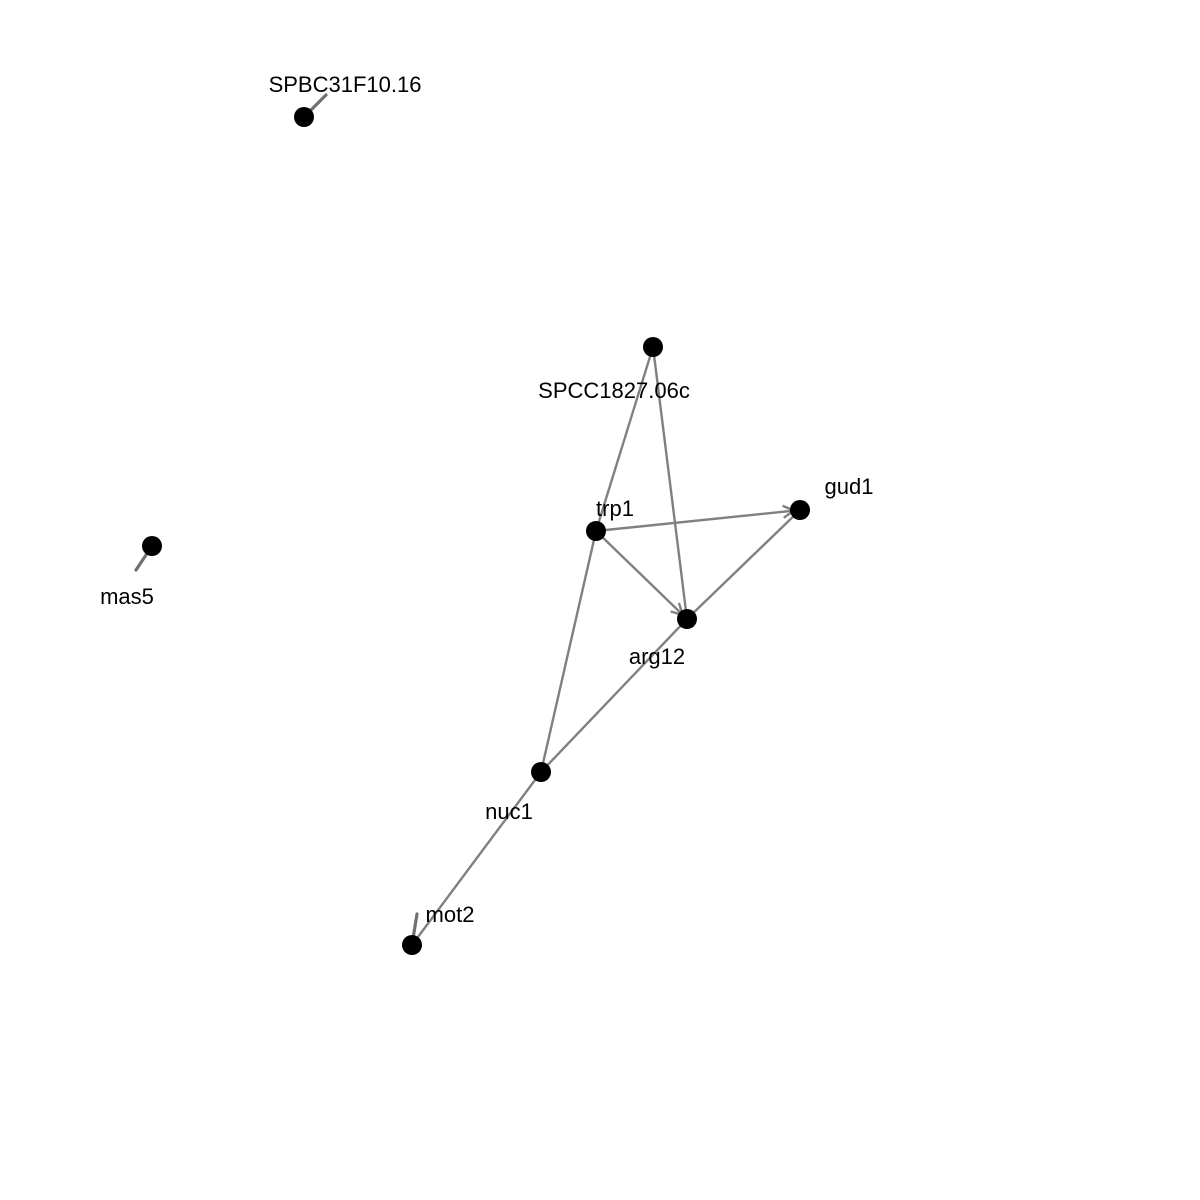 The image size is (1200, 1200). I want to click on node-mas5, so click(152, 546).